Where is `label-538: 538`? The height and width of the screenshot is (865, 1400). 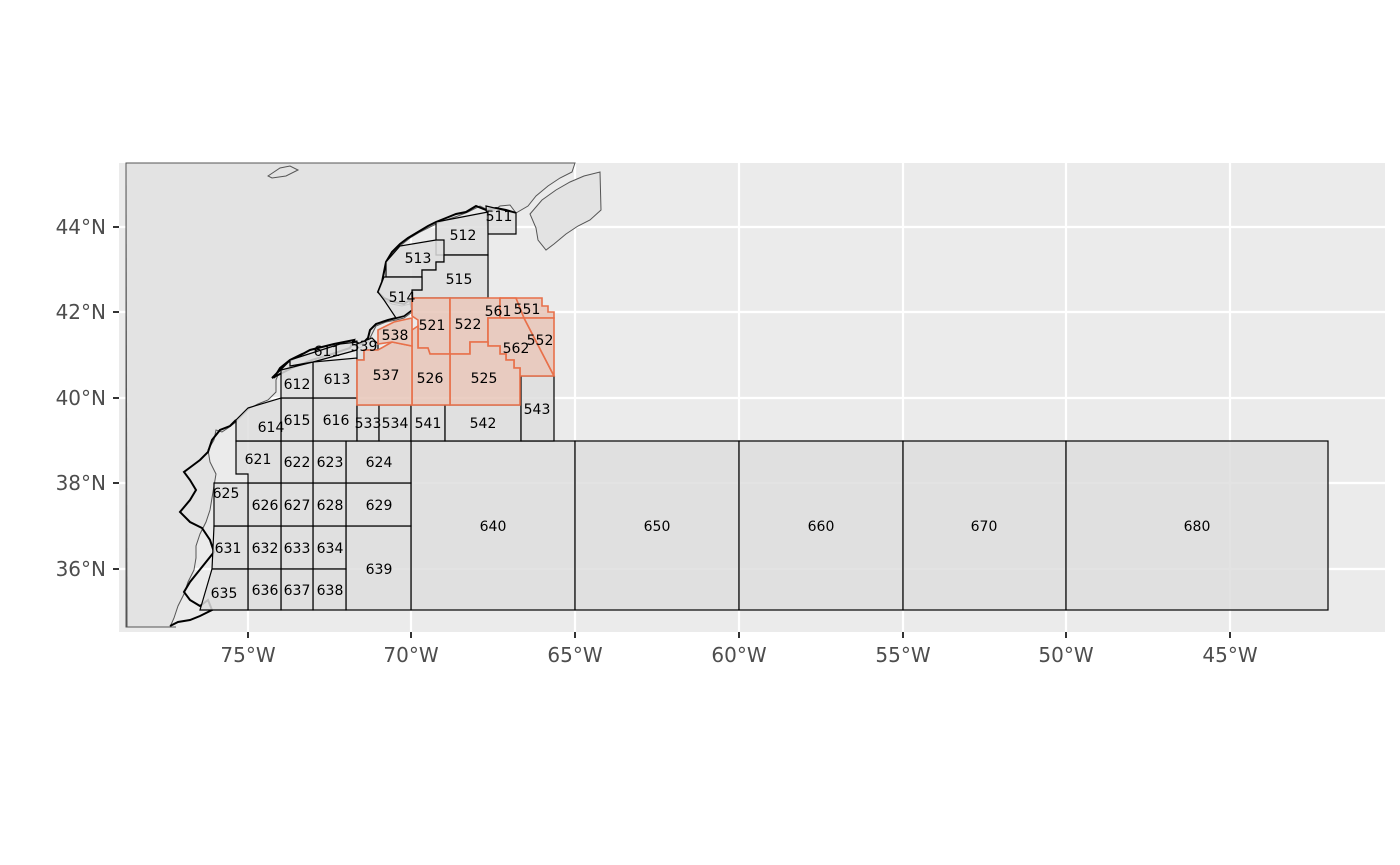 label-538: 538 is located at coordinates (395, 336).